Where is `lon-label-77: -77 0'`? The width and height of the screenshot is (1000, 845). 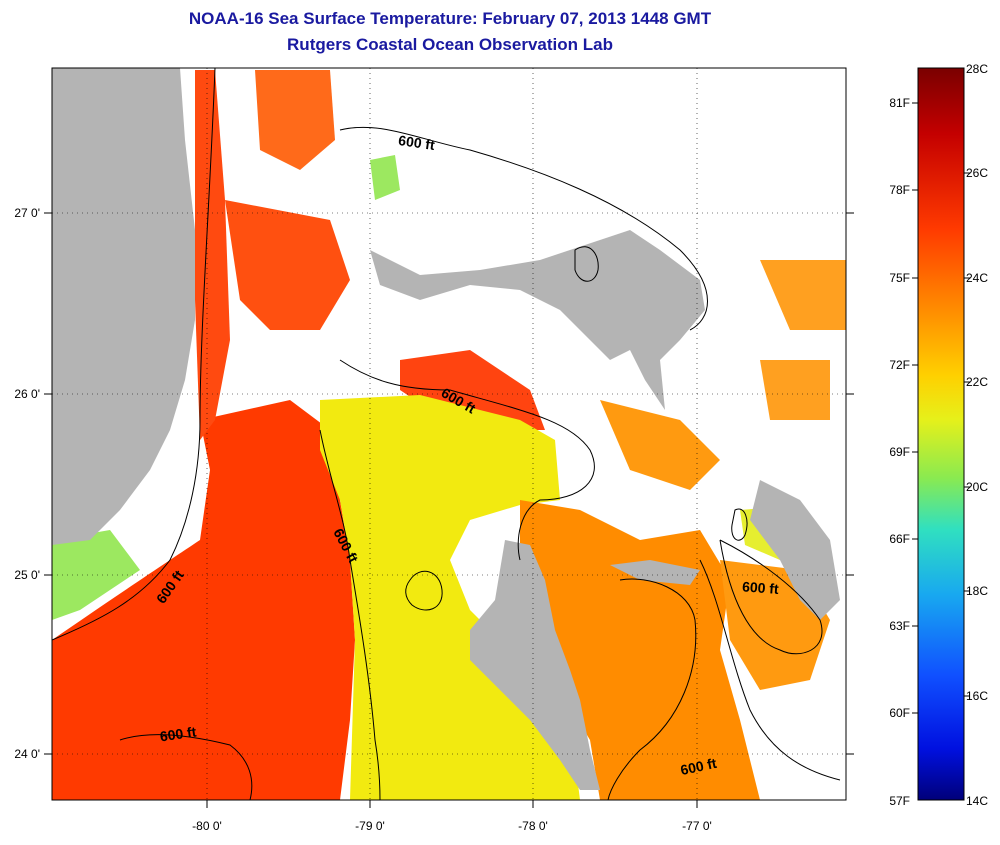
lon-label-77: -77 0' is located at coordinates (697, 826).